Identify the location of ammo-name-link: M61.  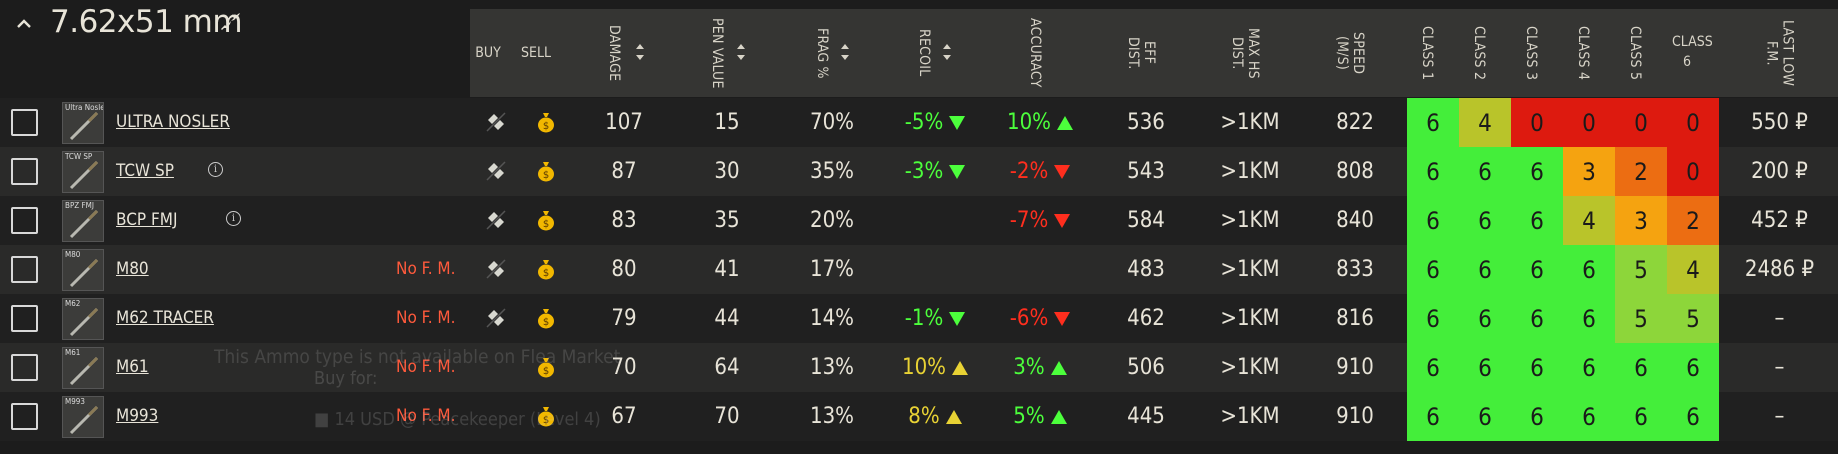
(132, 367).